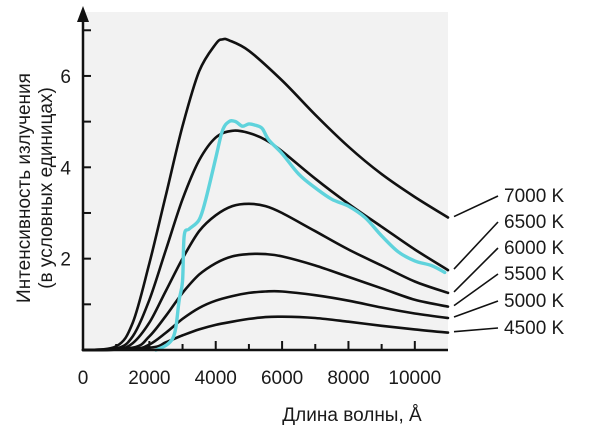 Image resolution: width=600 pixels, height=434 pixels. I want to click on y-tick-label: 2, so click(65, 260).